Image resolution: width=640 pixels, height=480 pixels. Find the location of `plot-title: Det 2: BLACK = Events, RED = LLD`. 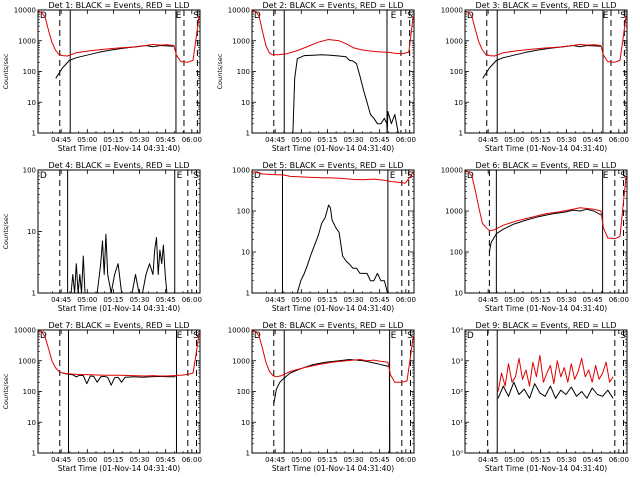

plot-title: Det 2: BLACK = Events, RED = LLD is located at coordinates (333, 5).